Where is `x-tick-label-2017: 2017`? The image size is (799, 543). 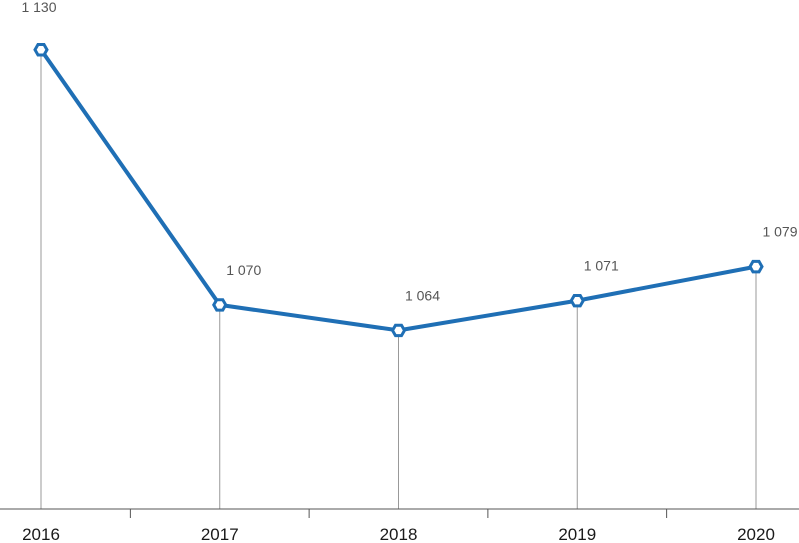 x-tick-label-2017: 2017 is located at coordinates (220, 534).